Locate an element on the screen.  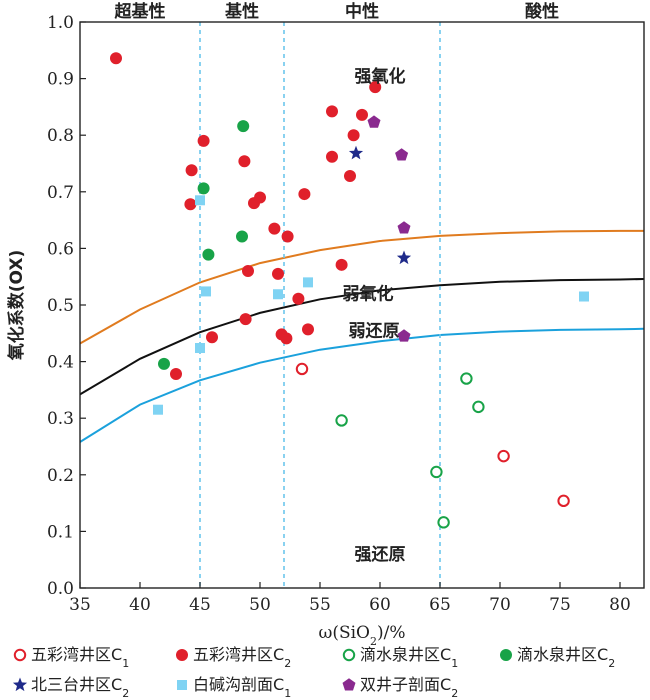
y-tick-label: 0.8 is located at coordinates (60, 136).